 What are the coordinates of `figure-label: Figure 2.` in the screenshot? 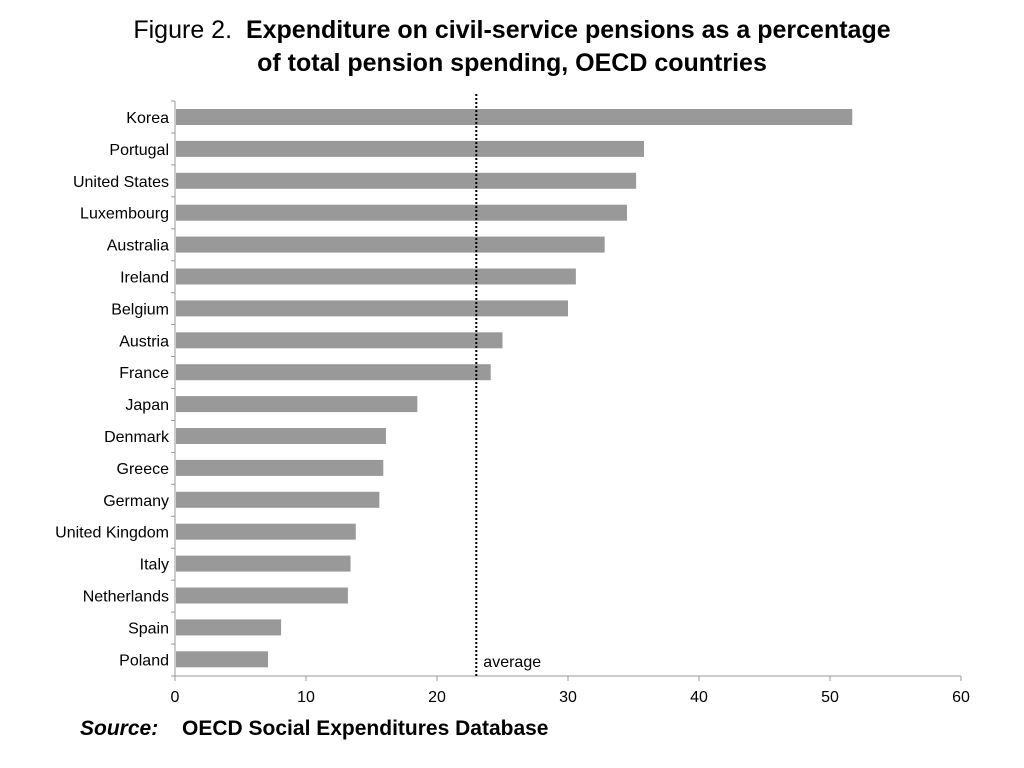 It's located at (183, 30).